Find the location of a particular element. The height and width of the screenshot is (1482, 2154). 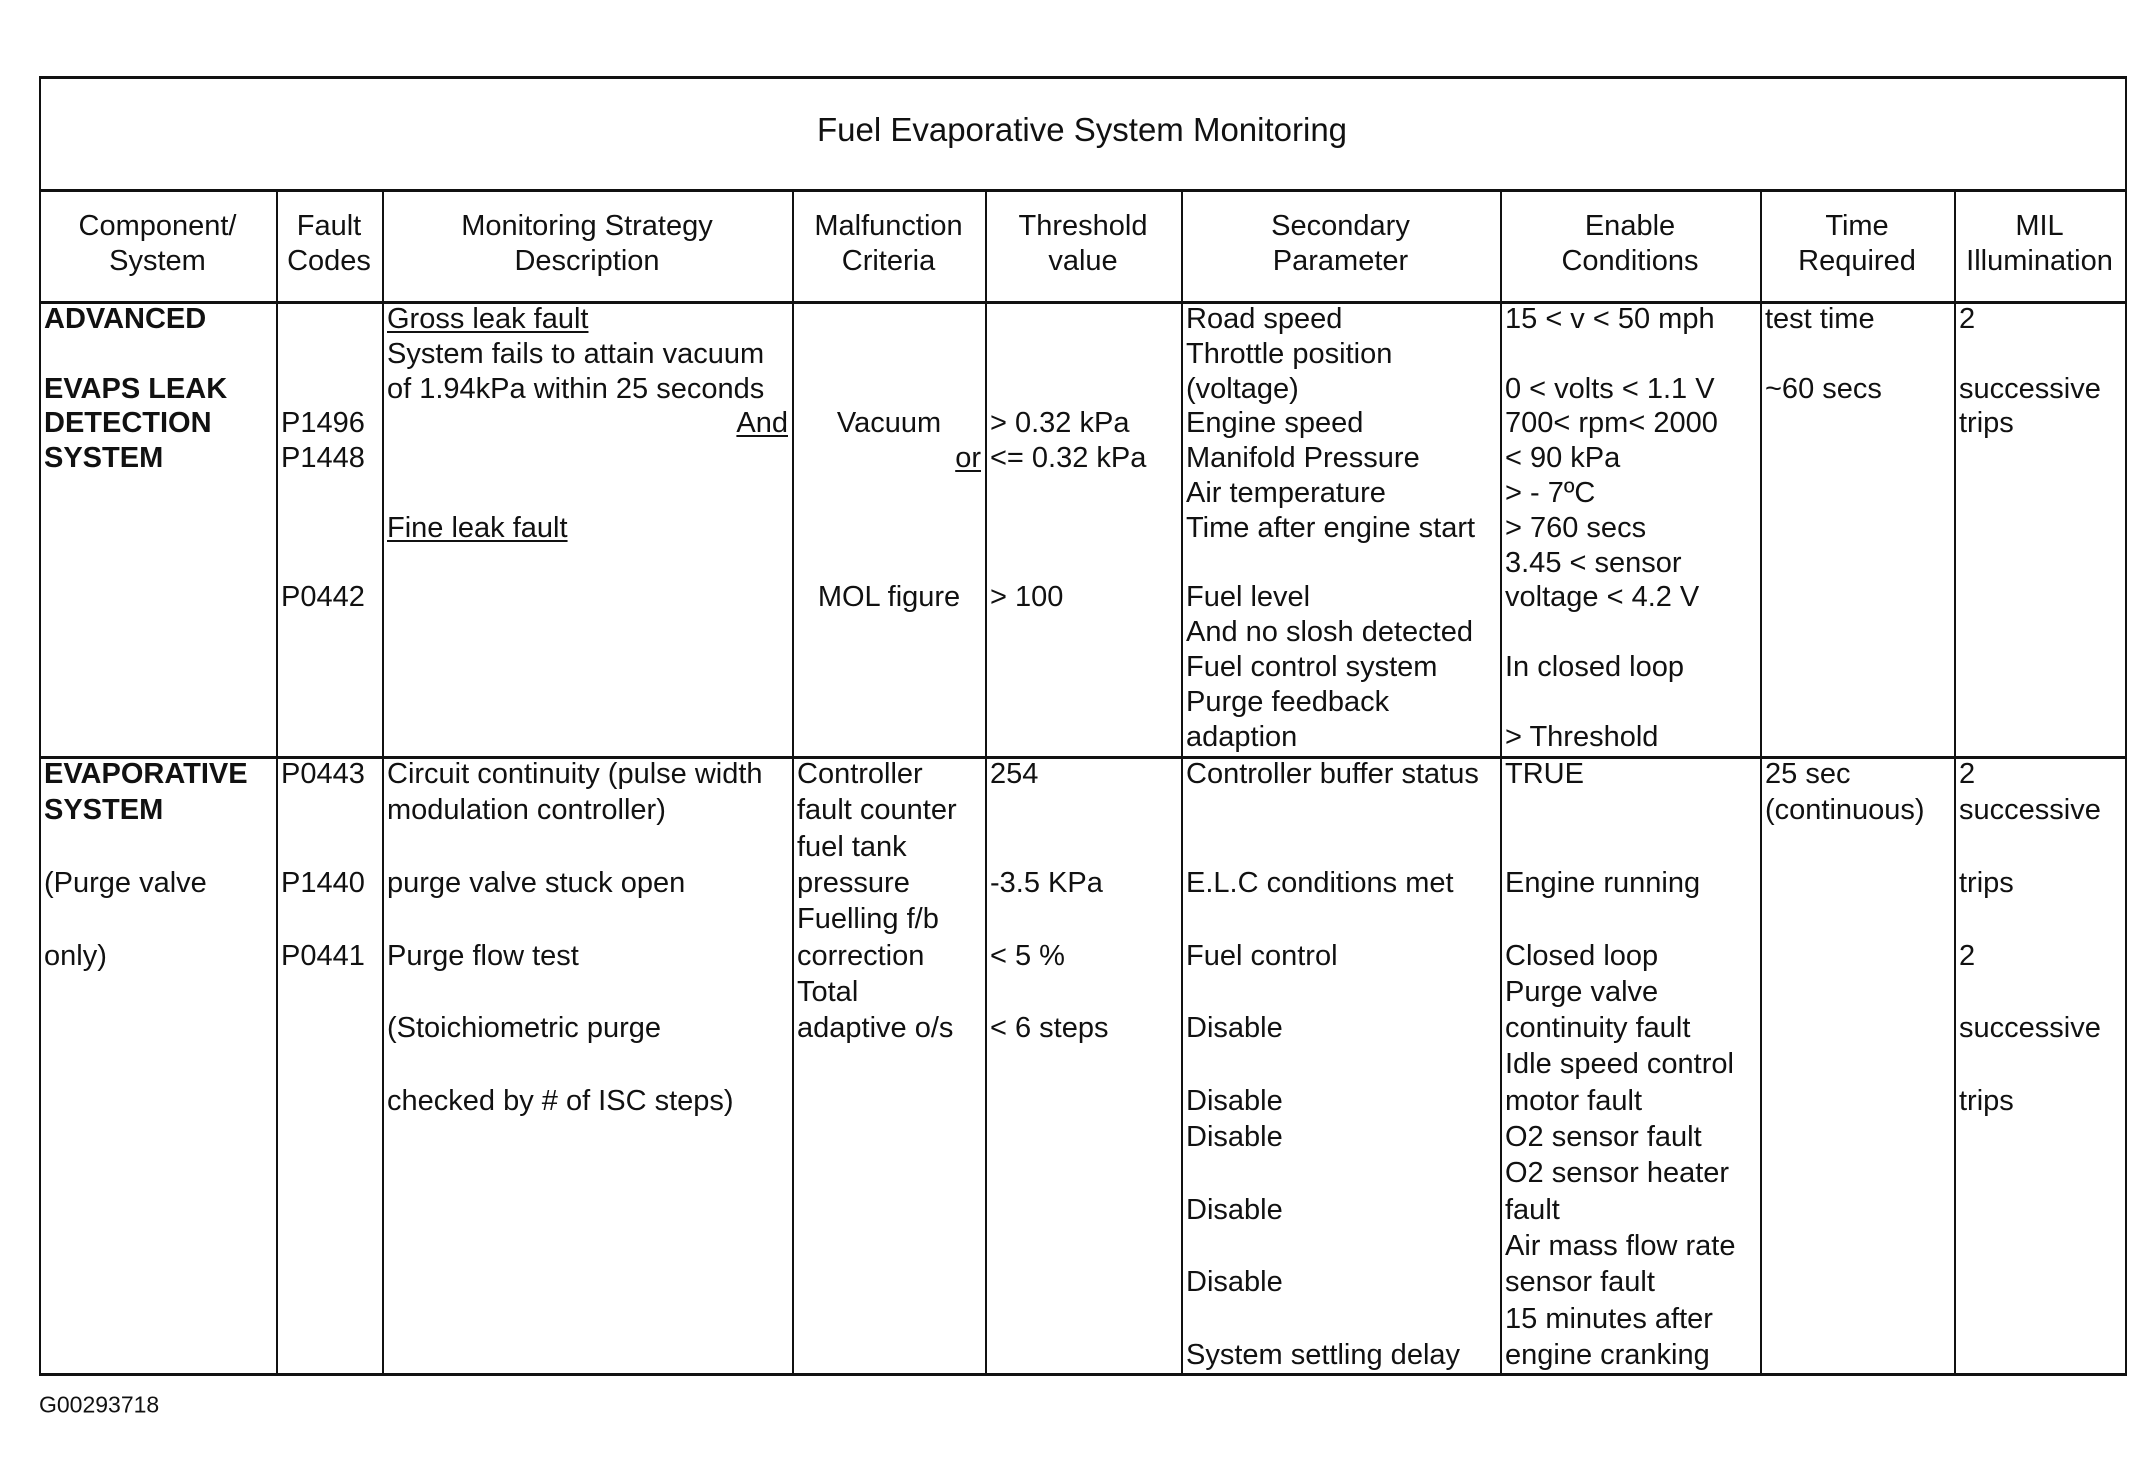

cell-threshold: > 100 is located at coordinates (1027, 597).